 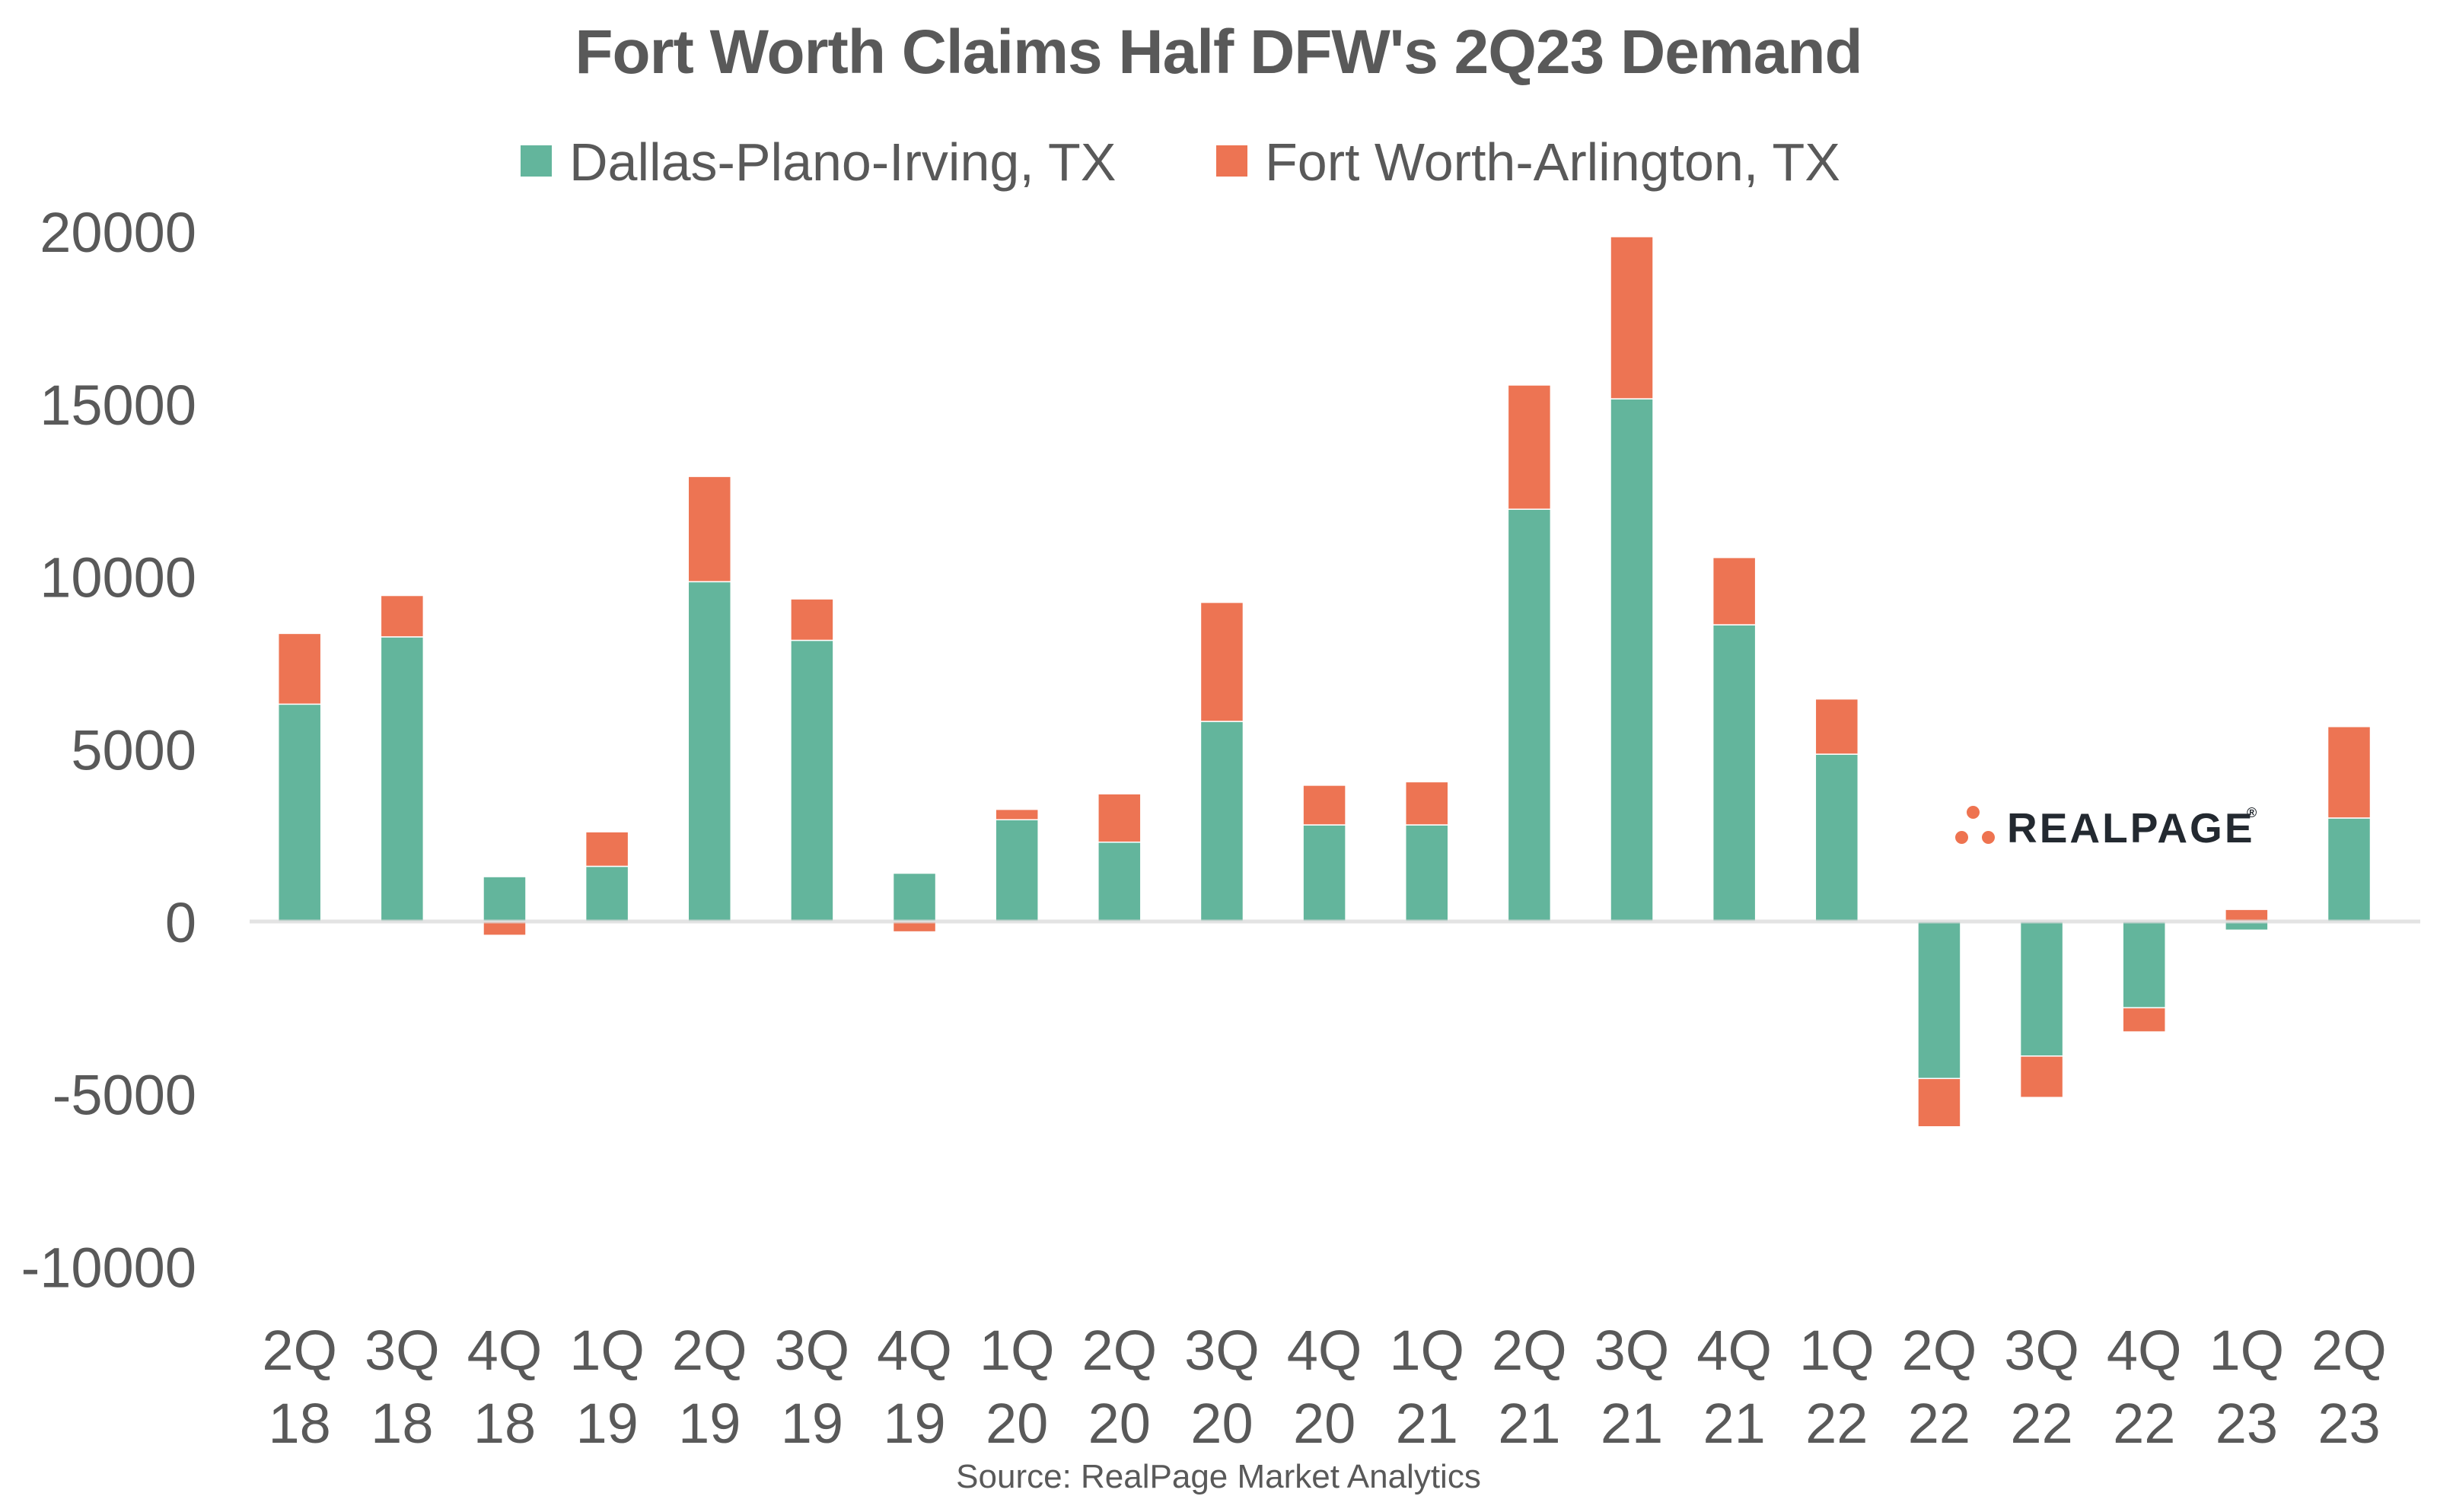 I want to click on bar-segment-fortworth-2Q20, so click(x=1119, y=818).